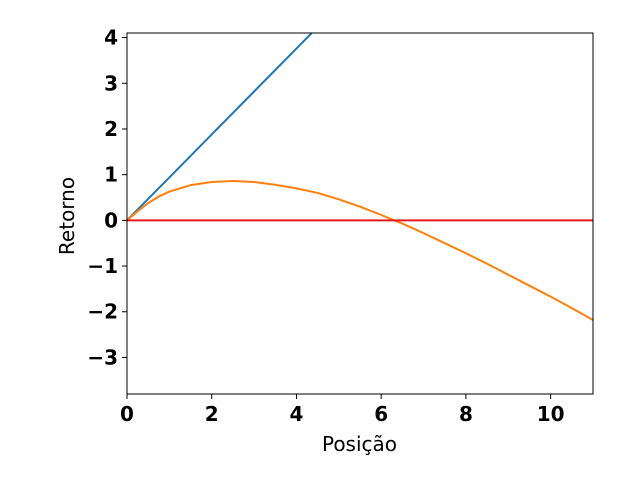 The image size is (640, 480). Describe the element at coordinates (111, 38) in the screenshot. I see `y-tick-label: 4` at that location.